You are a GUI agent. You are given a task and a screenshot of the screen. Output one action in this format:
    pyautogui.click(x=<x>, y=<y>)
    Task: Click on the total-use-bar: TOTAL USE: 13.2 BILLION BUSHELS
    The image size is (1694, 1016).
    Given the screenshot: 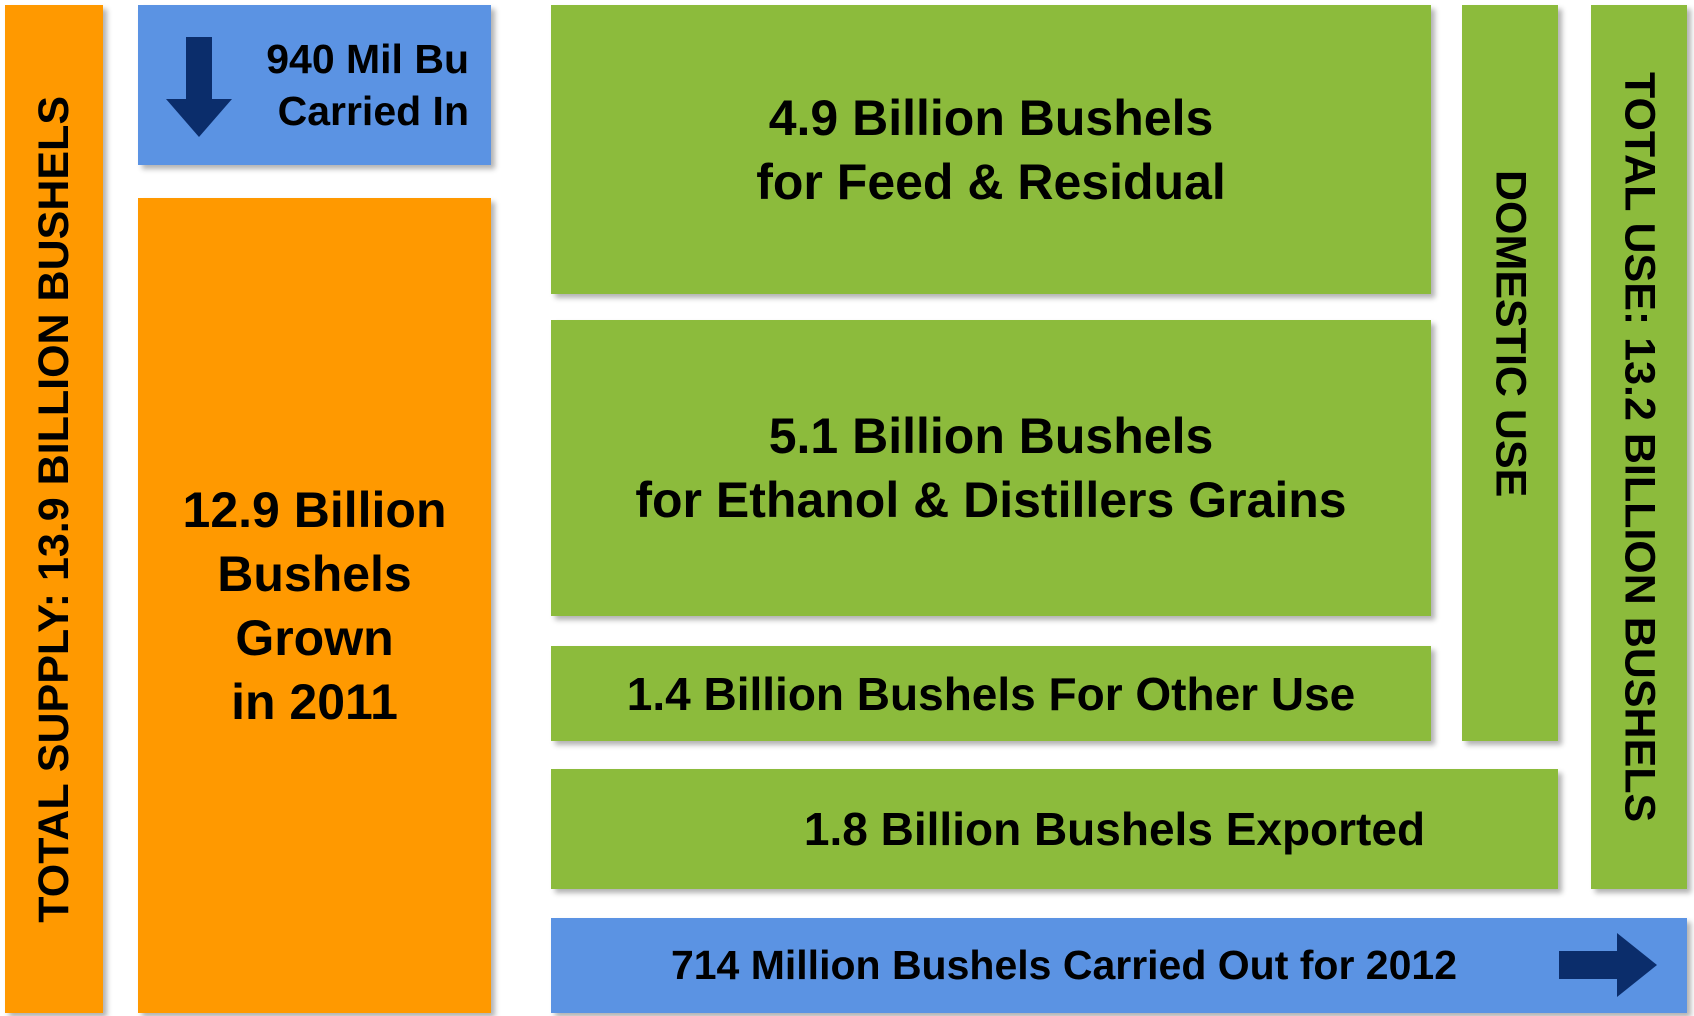 What is the action you would take?
    pyautogui.click(x=1639, y=447)
    